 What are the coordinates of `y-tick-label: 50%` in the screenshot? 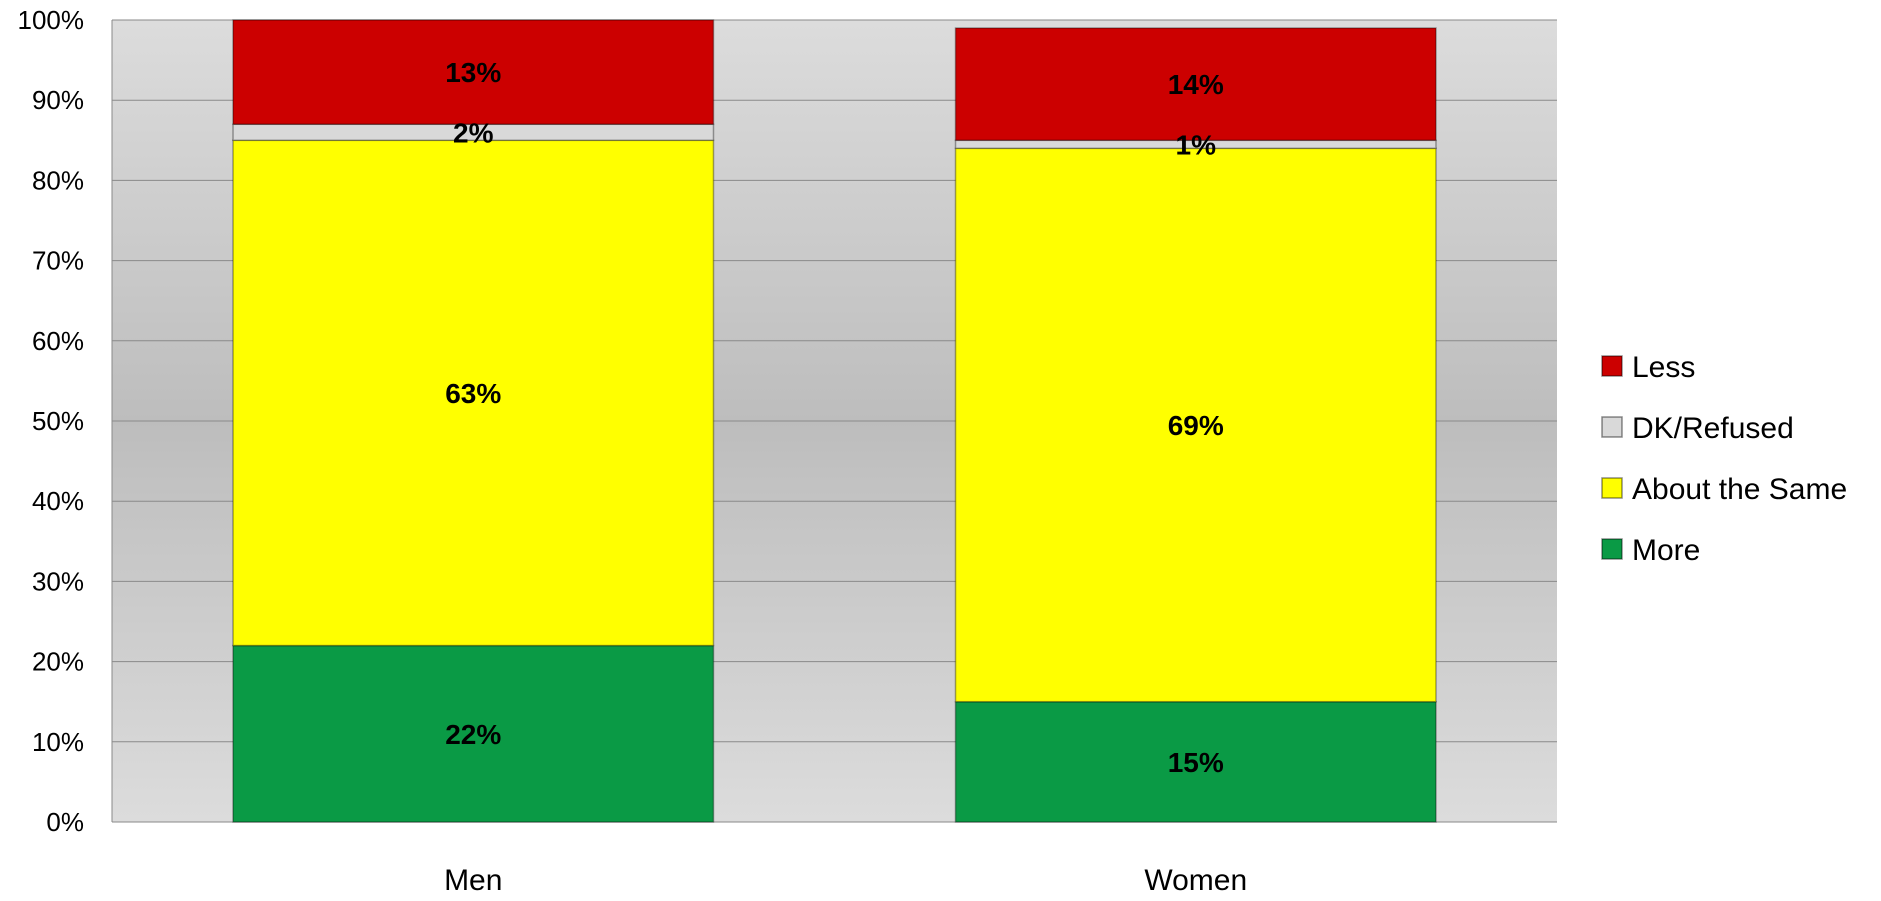 It's located at (58, 421).